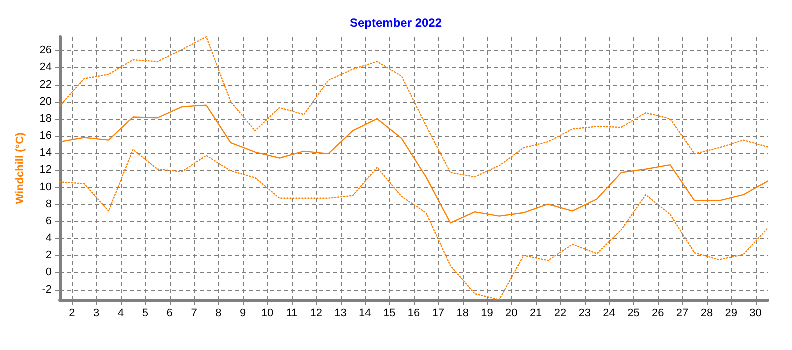  Describe the element at coordinates (560, 314) in the screenshot. I see `x-tick-label: 22` at that location.